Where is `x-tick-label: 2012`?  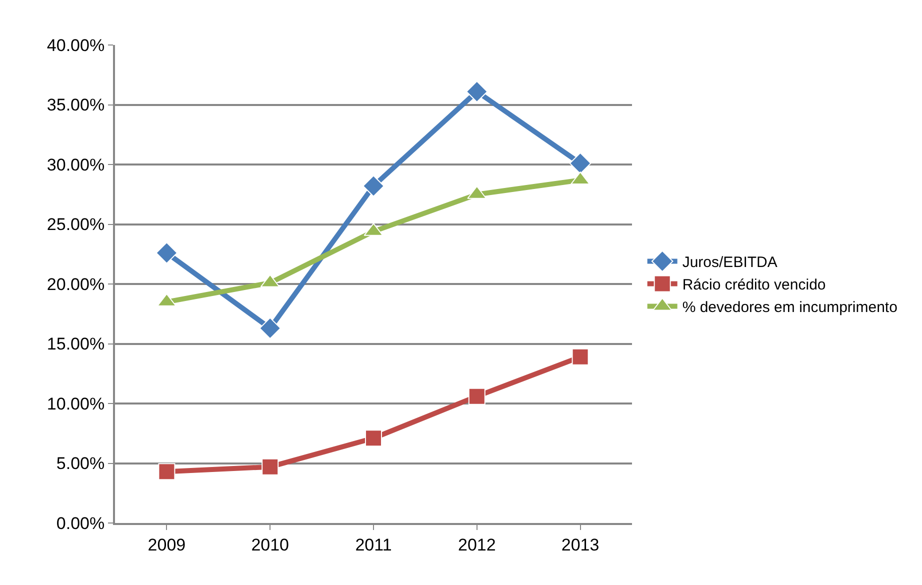 x-tick-label: 2012 is located at coordinates (477, 544).